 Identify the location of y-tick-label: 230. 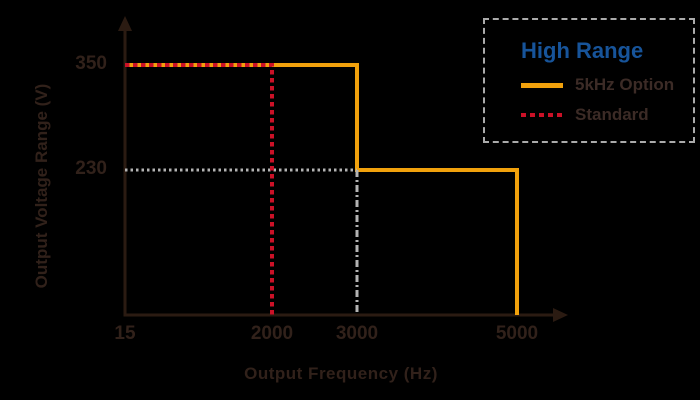
(91, 168).